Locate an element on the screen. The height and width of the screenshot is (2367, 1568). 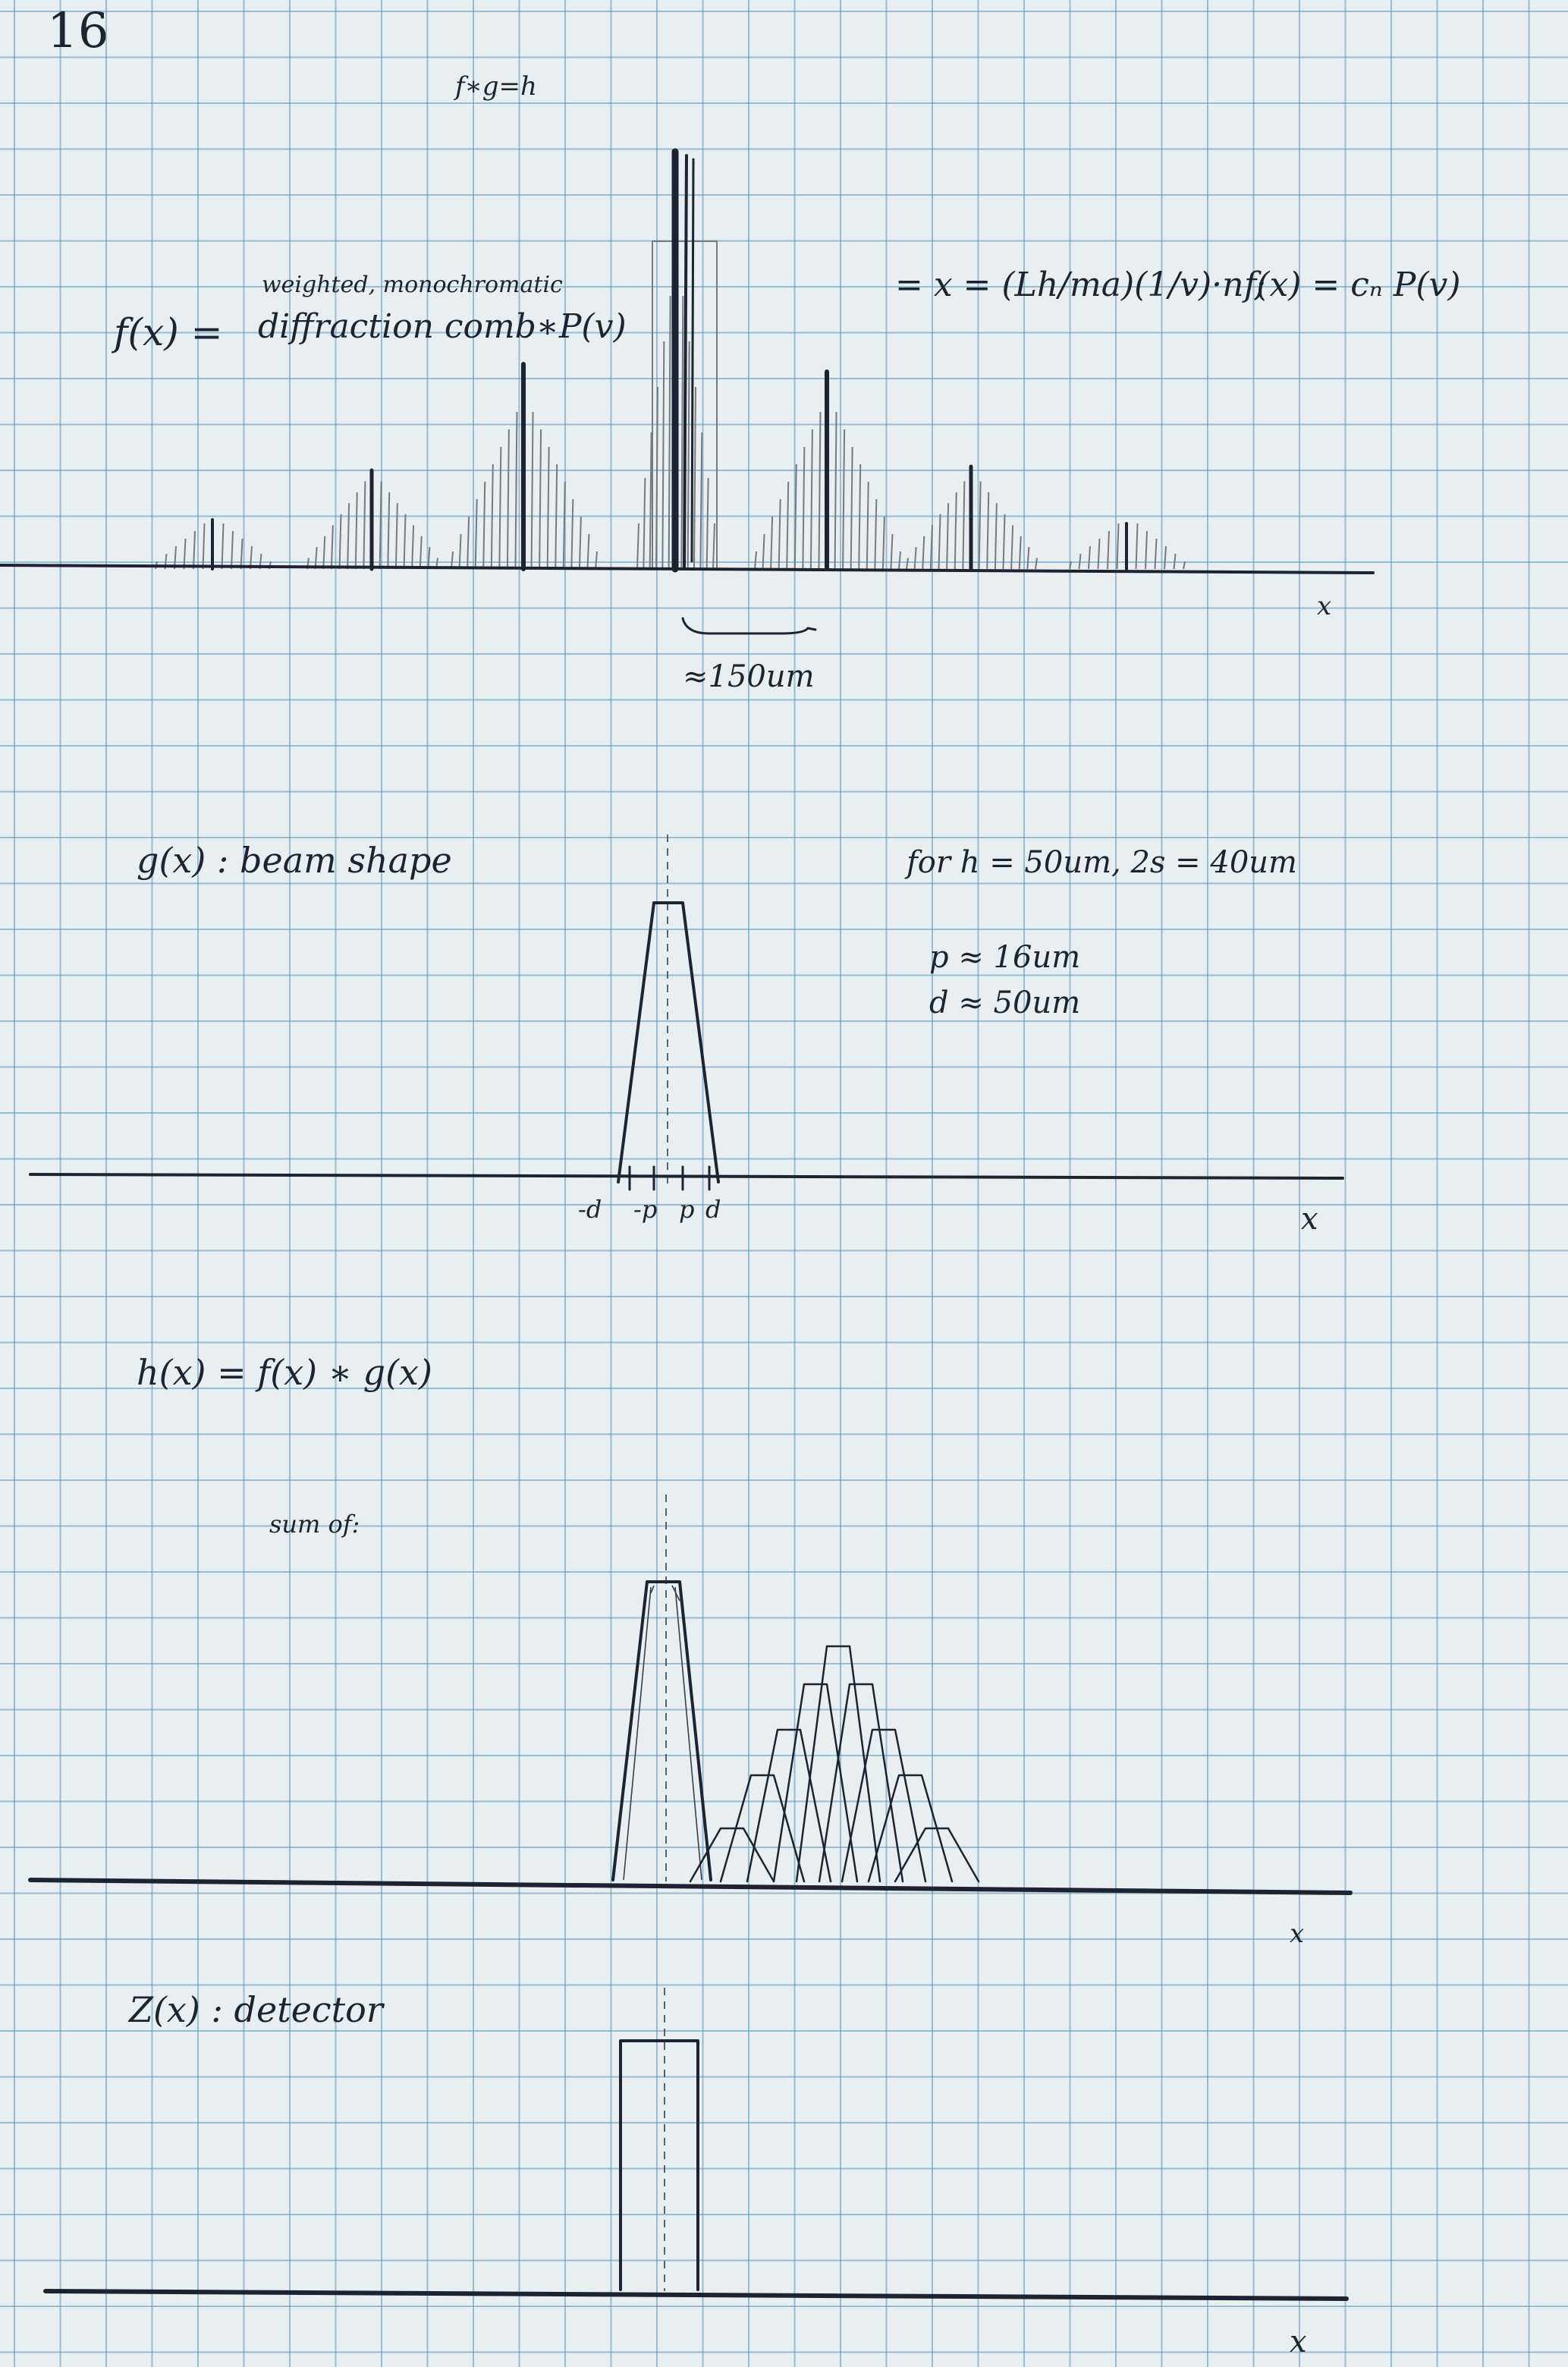
z-axis-label: x is located at coordinates (1298, 2342).